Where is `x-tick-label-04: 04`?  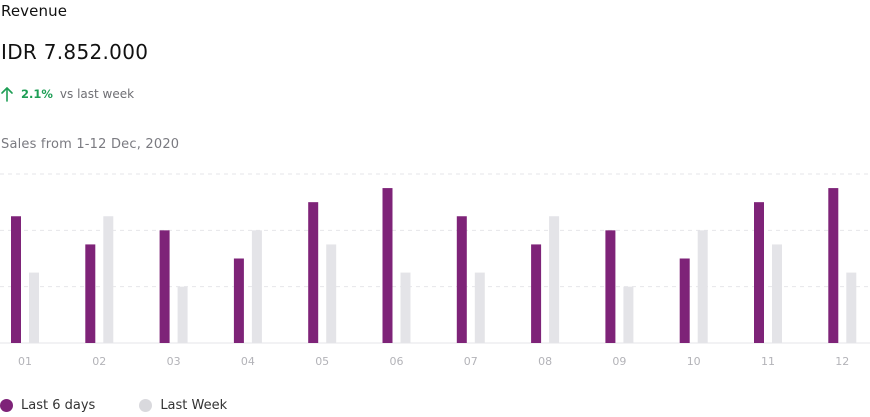 x-tick-label-04: 04 is located at coordinates (248, 361).